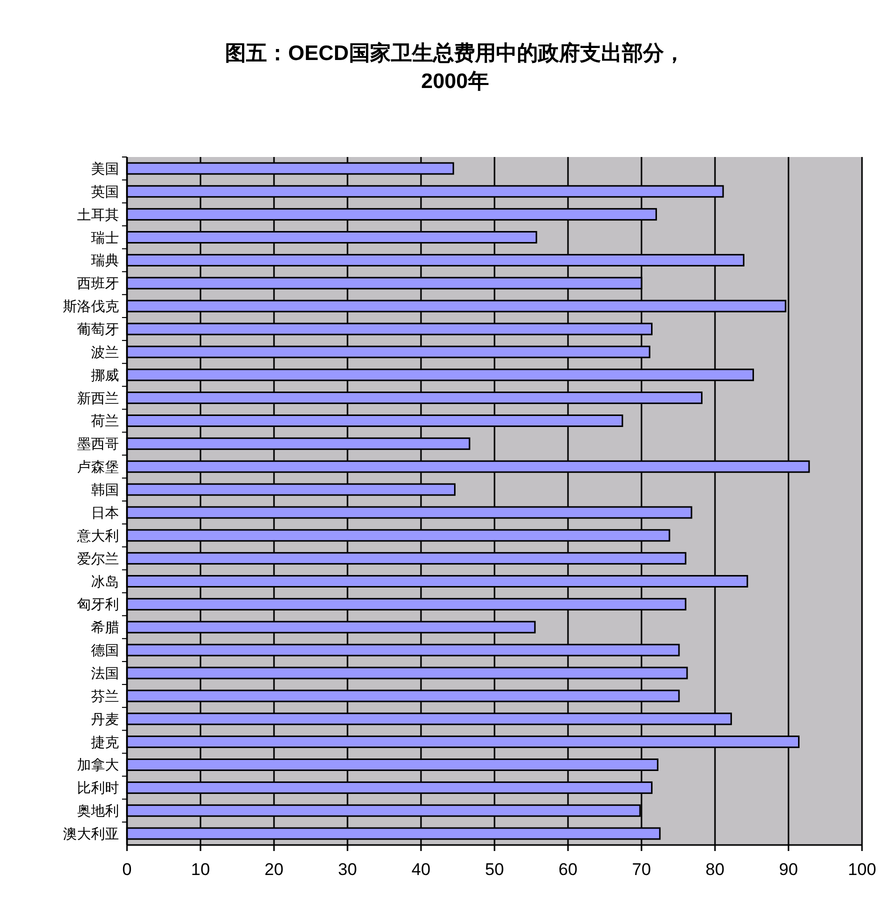 The image size is (890, 914). Describe the element at coordinates (788, 869) in the screenshot. I see `x-tick-label: 90` at that location.